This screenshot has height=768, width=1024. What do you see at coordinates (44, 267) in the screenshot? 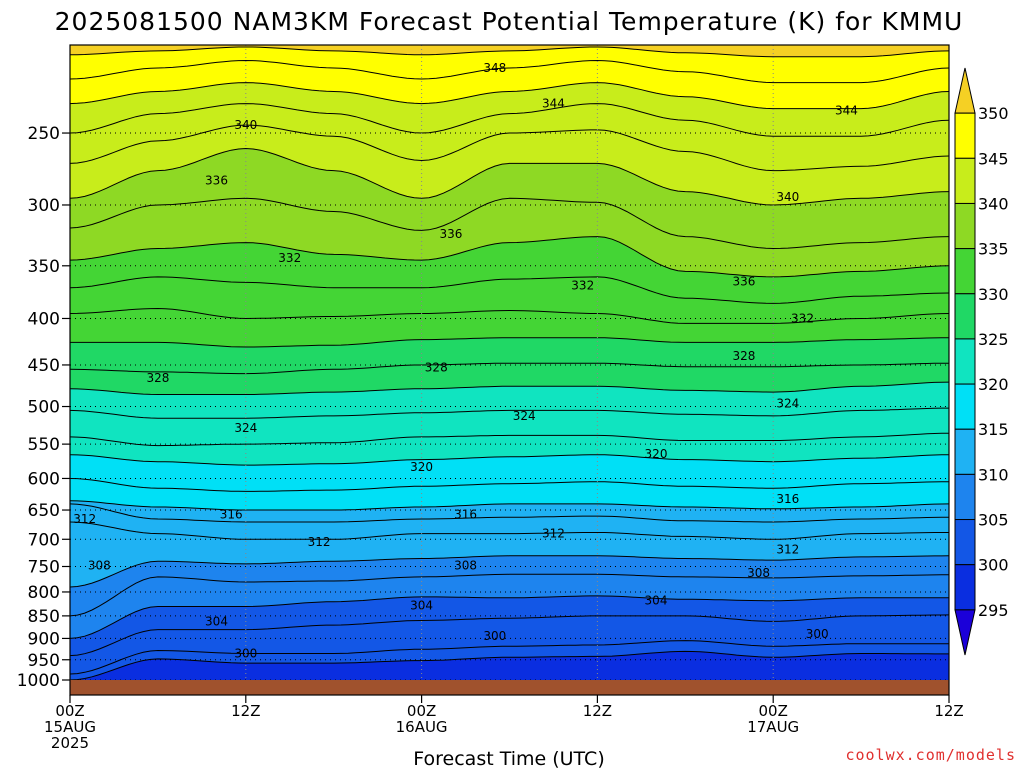
I see `y-tick-label: 350` at bounding box center [44, 267].